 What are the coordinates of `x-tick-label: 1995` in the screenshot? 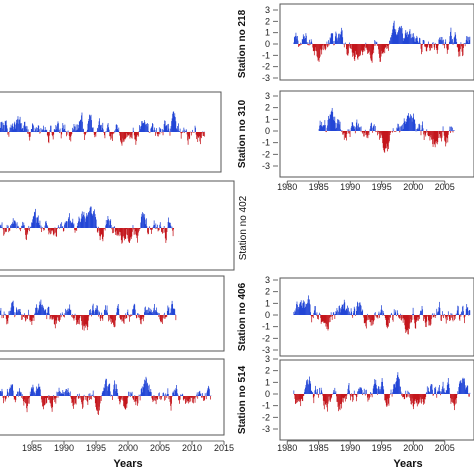 It's located at (382, 187).